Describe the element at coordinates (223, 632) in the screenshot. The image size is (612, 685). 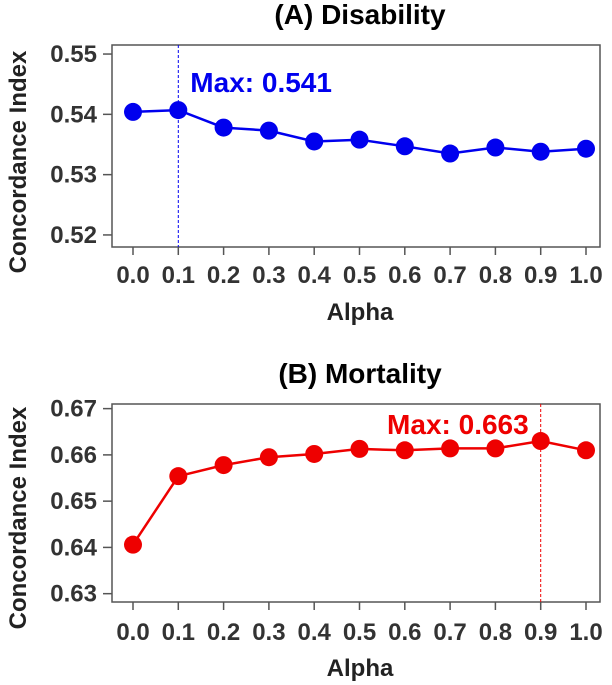
I see `x-tick-label-b-2: 0.2` at that location.